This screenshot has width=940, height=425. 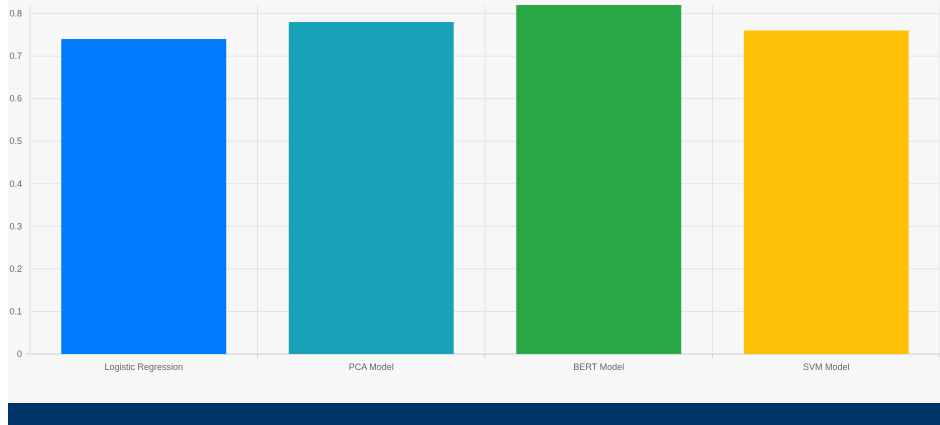 What do you see at coordinates (371, 367) in the screenshot?
I see `x-tick-label-1: PCA Model` at bounding box center [371, 367].